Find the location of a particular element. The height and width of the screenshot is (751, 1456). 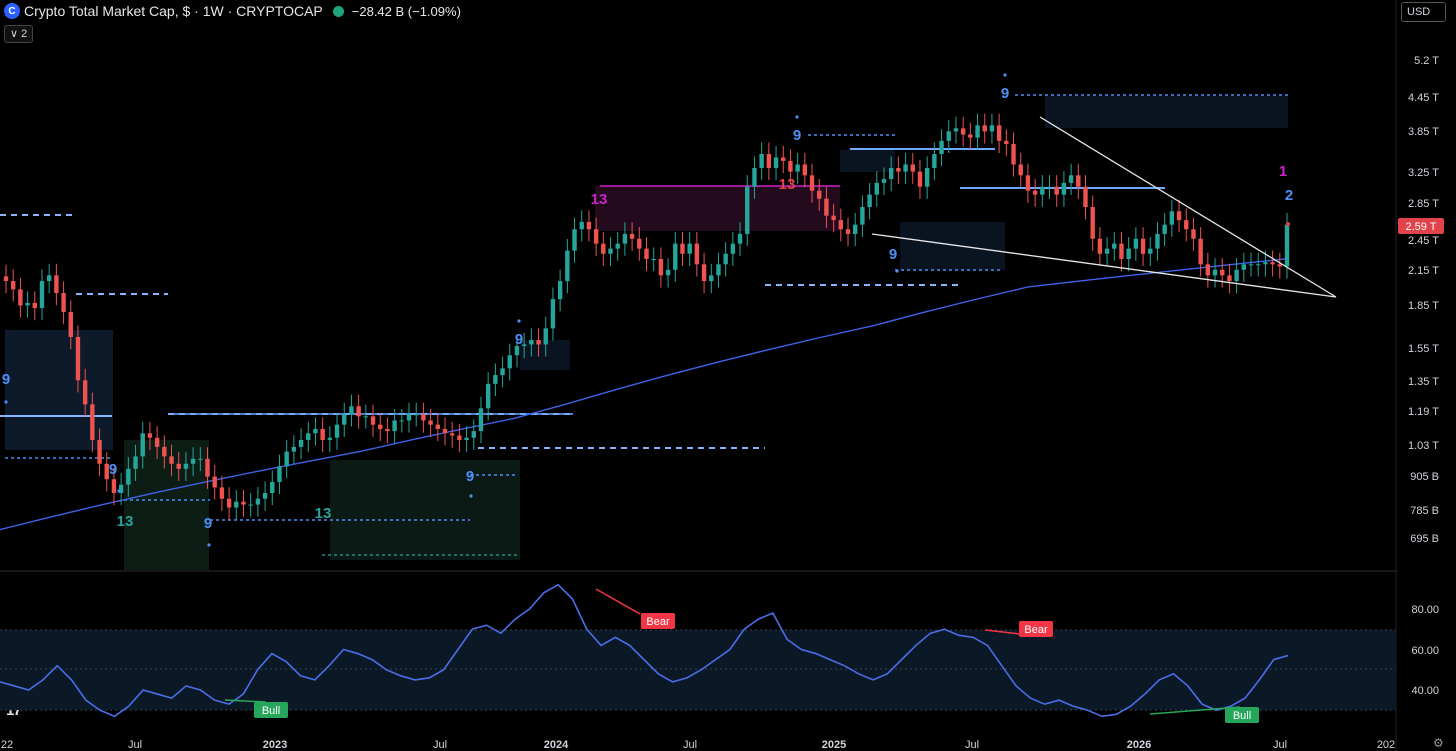

time-axis-tick: 202 is located at coordinates (1386, 745).